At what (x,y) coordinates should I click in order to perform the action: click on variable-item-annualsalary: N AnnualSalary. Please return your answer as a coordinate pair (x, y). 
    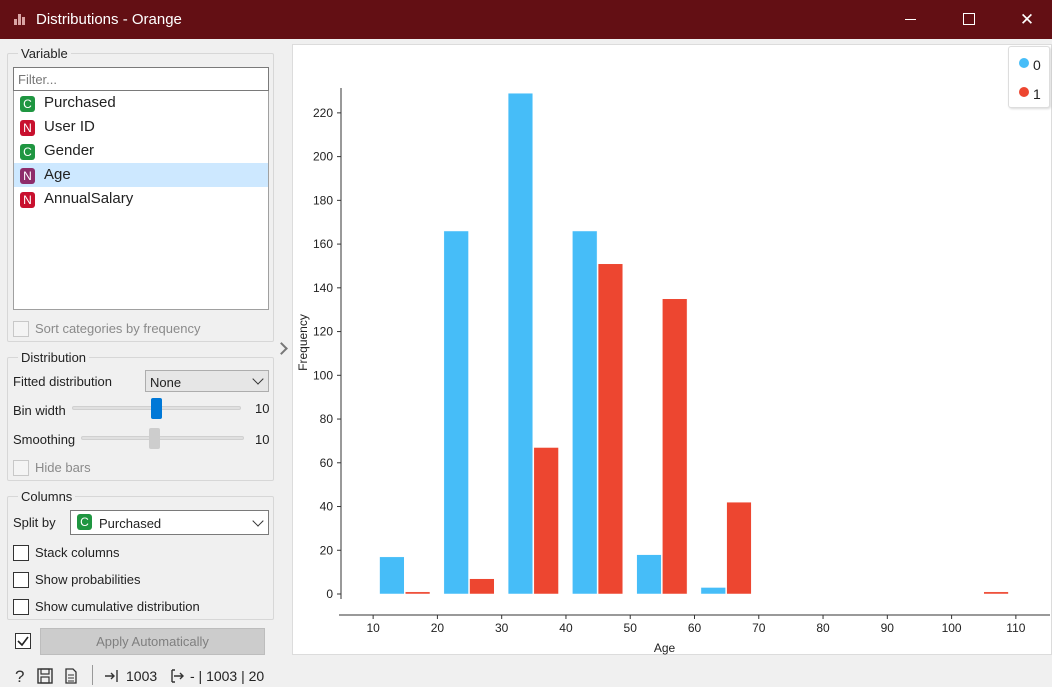
    Looking at the image, I should click on (141, 199).